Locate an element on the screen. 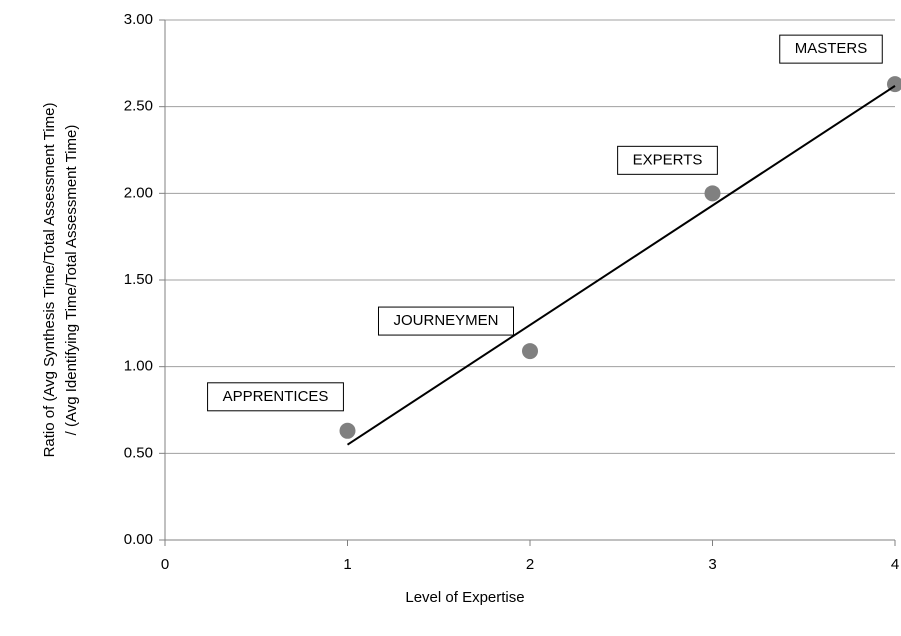 This screenshot has width=901, height=636. x-tick-label: 1 is located at coordinates (347, 564).